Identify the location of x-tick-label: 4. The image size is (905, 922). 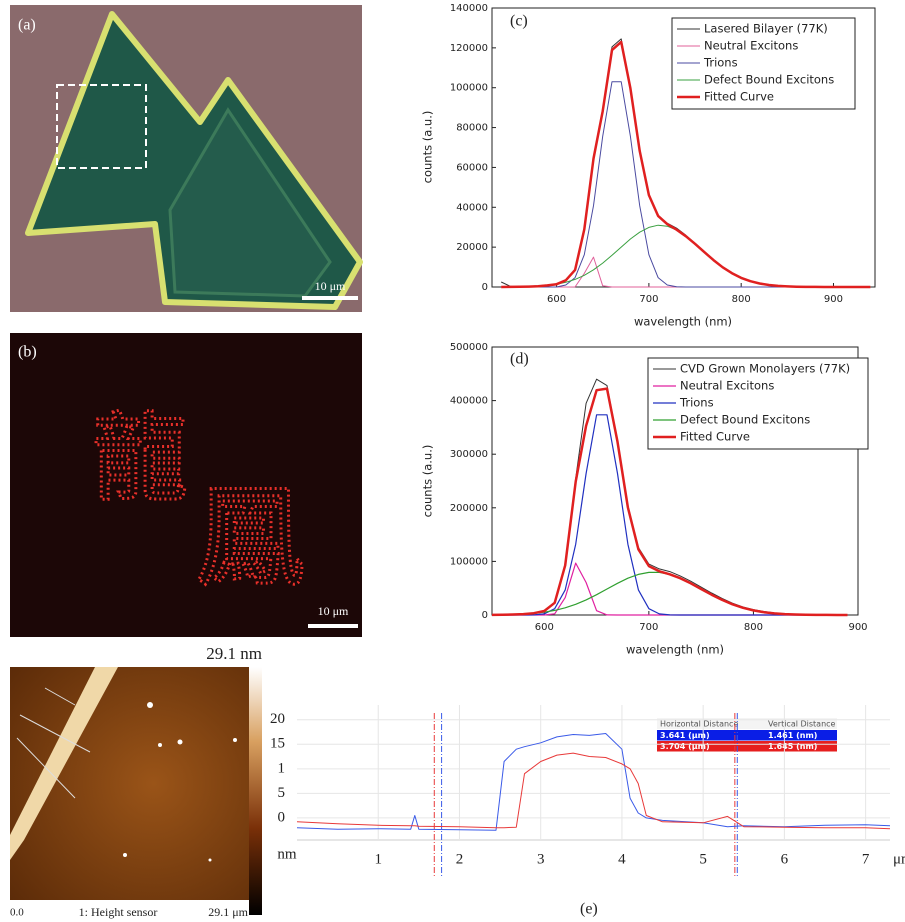
(622, 859).